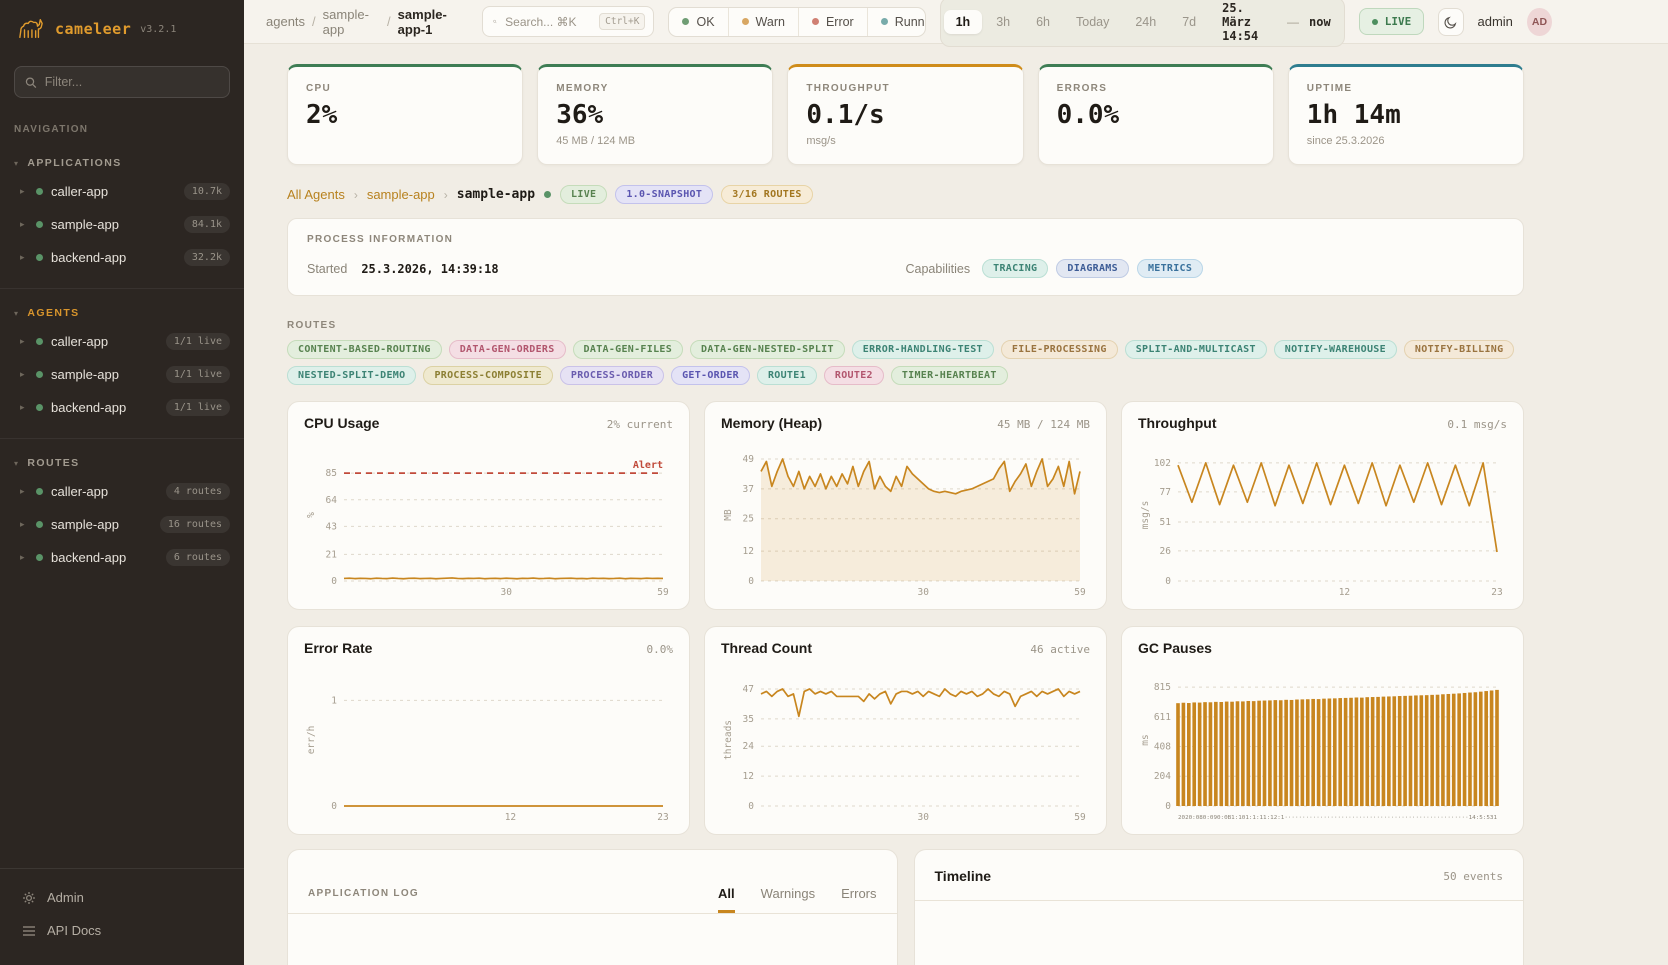  Describe the element at coordinates (122, 191) in the screenshot. I see `sidebar-item-caller-app: ▸ caller-app 10.7k` at that location.